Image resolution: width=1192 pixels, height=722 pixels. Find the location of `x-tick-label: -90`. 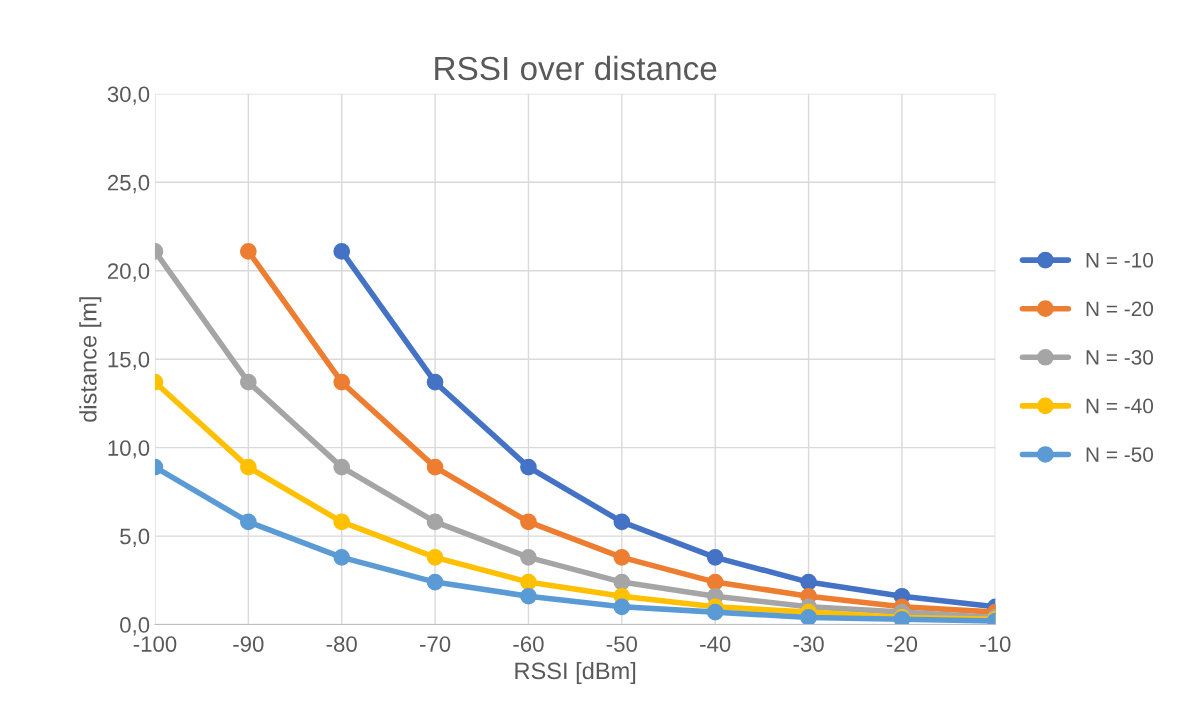

x-tick-label: -90 is located at coordinates (248, 644).